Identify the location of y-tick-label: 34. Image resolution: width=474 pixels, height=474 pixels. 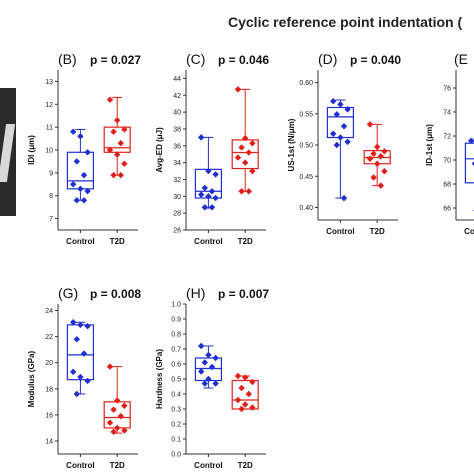
(177, 163).